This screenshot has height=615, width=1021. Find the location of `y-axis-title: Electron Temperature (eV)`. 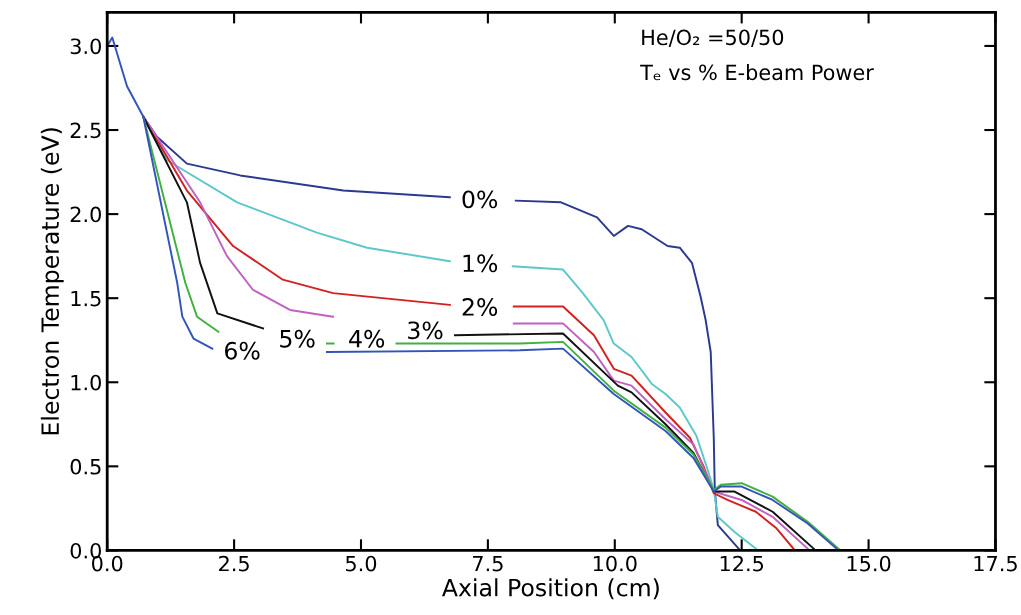

y-axis-title: Electron Temperature (eV) is located at coordinates (52, 281).